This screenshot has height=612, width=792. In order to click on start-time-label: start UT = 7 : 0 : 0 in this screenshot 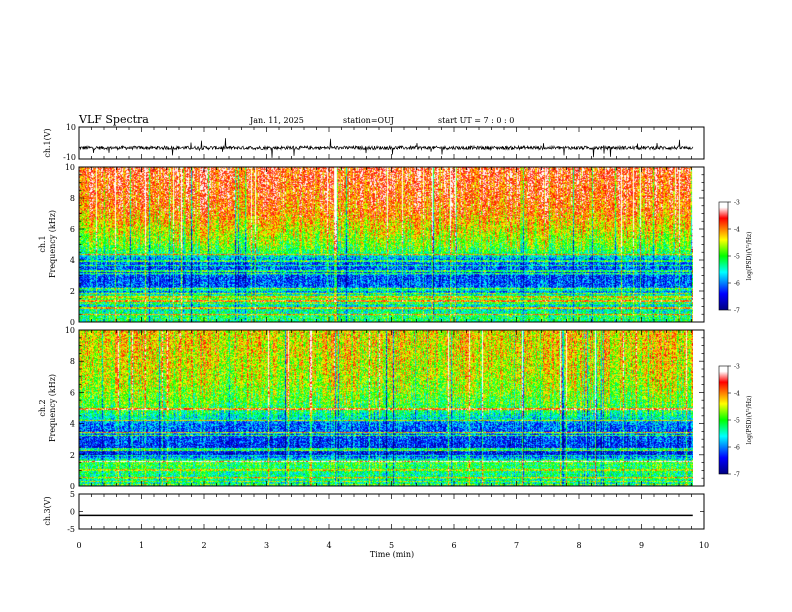, I will do `click(476, 120)`.